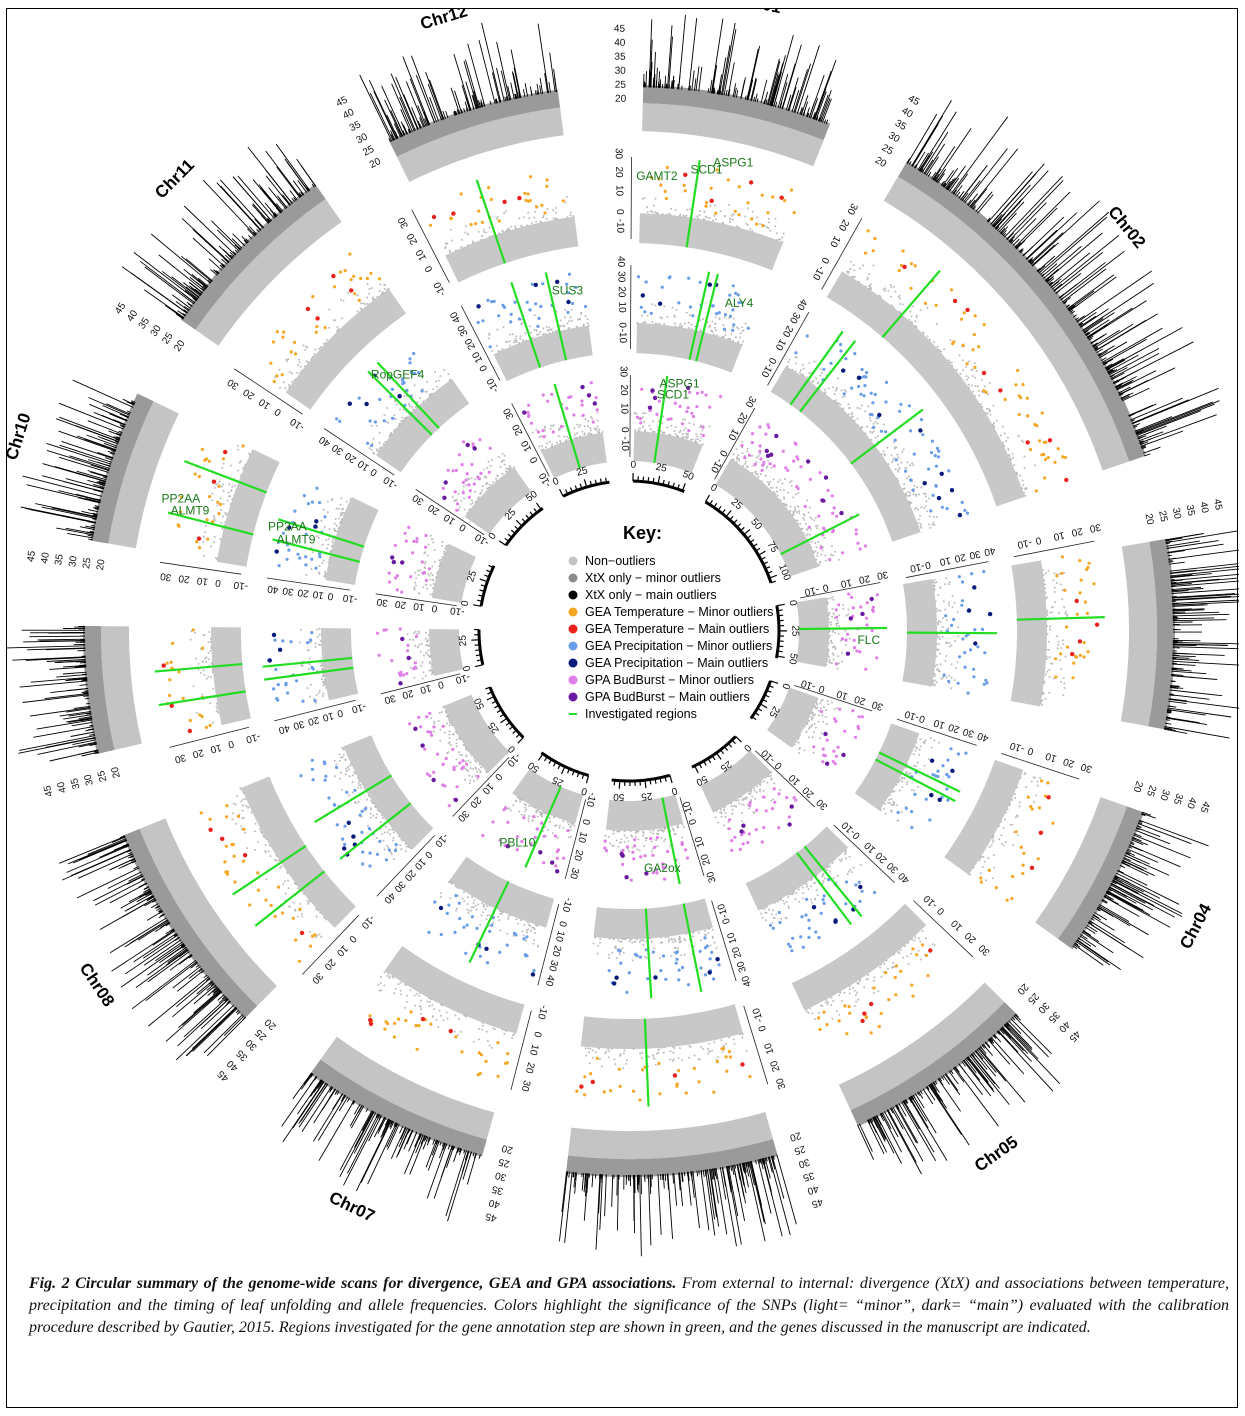 The image size is (1245, 1416). I want to click on temp-dot-Chr07, so click(440, 1015).